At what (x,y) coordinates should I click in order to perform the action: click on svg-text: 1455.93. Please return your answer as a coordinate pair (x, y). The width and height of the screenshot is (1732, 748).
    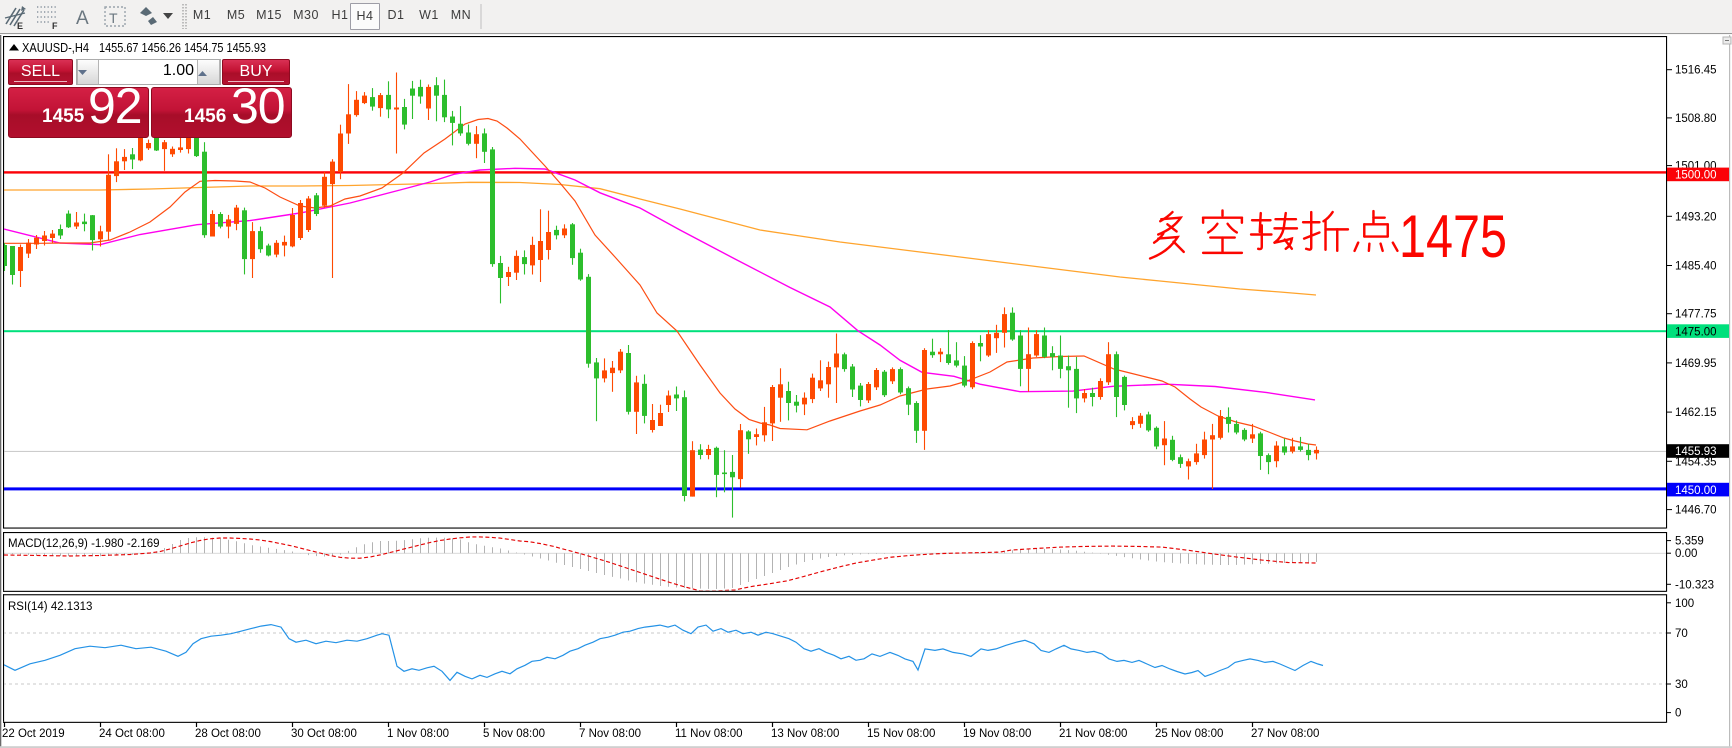
    Looking at the image, I should click on (1696, 452).